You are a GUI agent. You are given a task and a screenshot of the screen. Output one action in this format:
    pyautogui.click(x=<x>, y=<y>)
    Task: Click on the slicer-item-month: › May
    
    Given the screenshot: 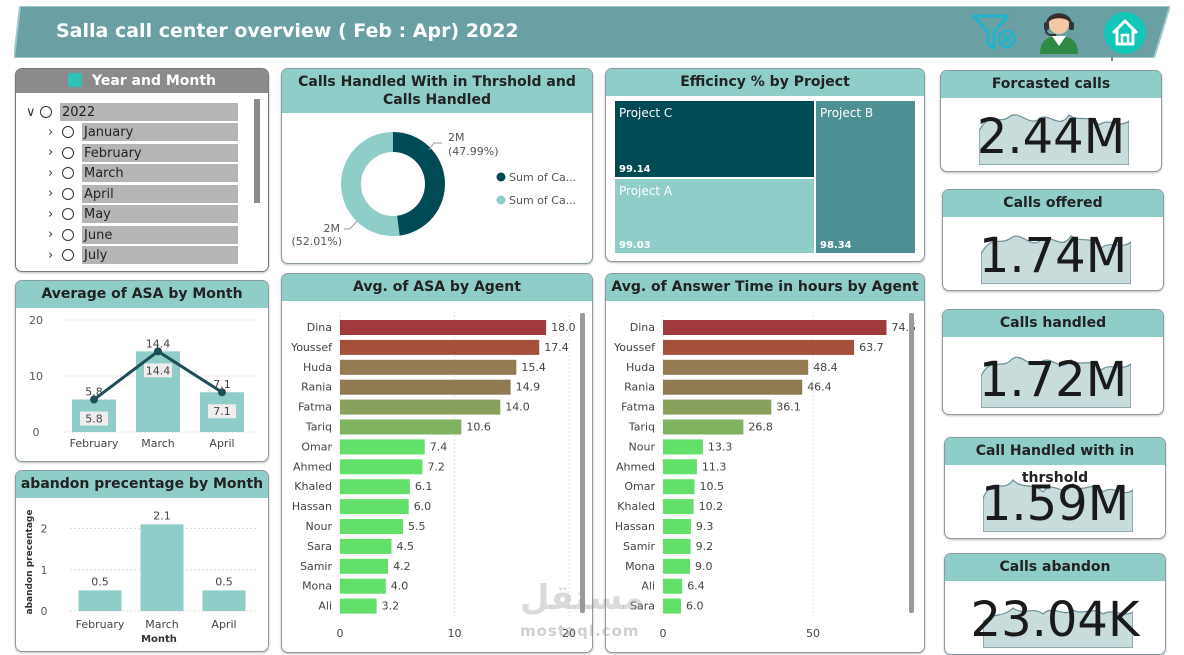 What is the action you would take?
    pyautogui.click(x=143, y=214)
    